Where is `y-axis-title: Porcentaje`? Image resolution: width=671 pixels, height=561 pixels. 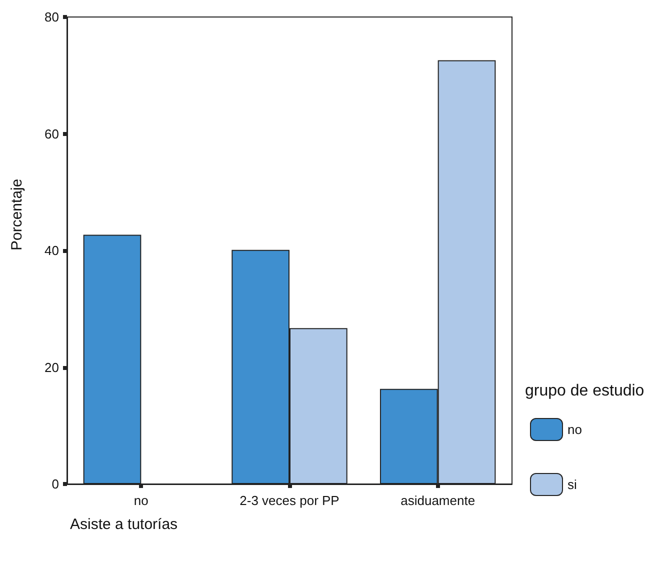 y-axis-title: Porcentaje is located at coordinates (17, 214).